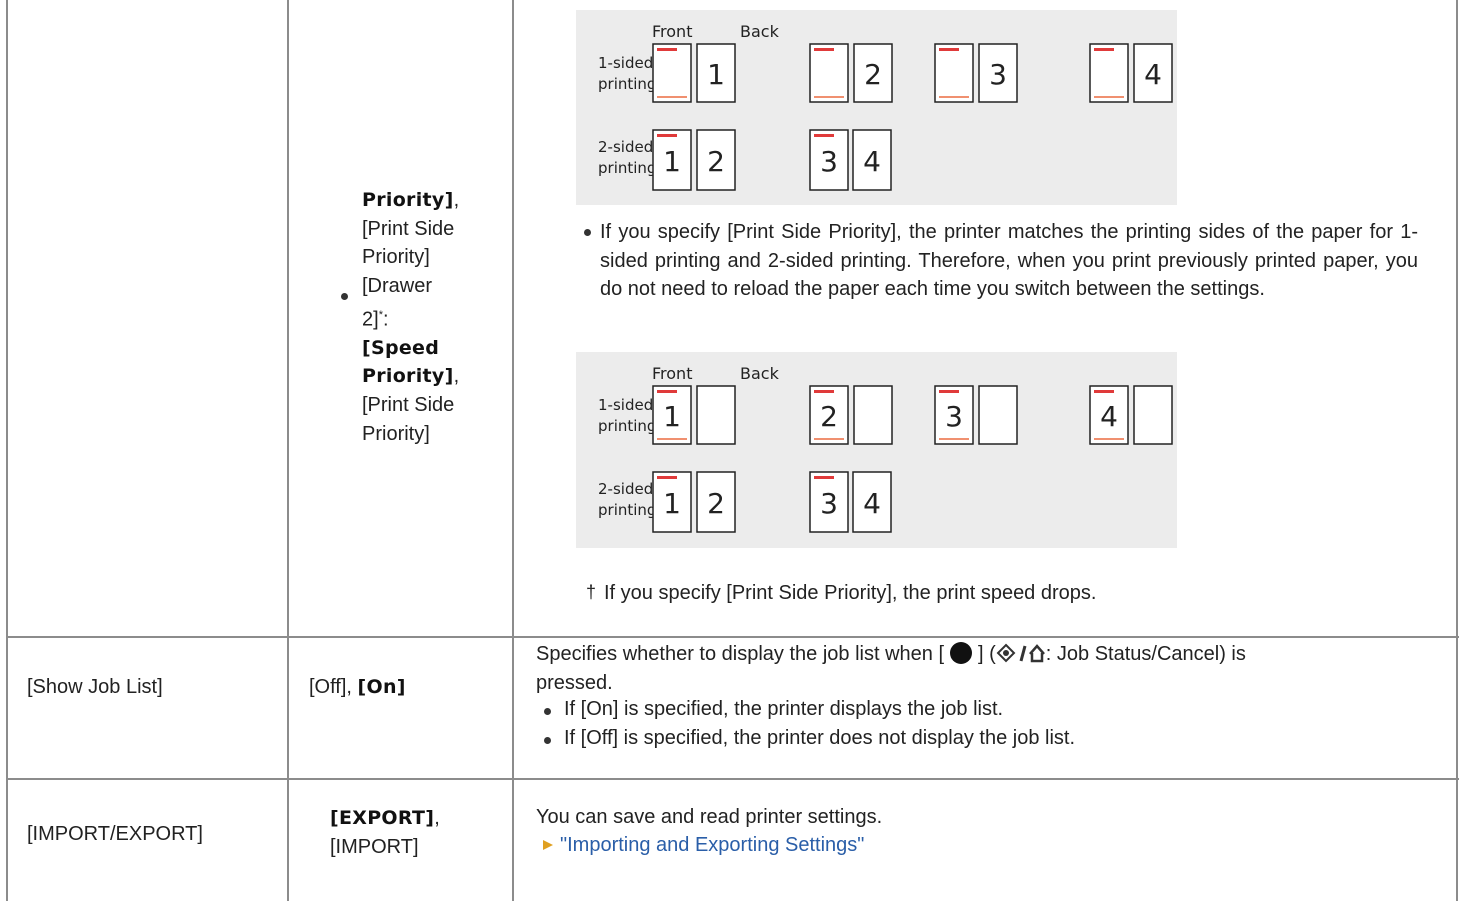  What do you see at coordinates (672, 31) in the screenshot?
I see `column-header: Front` at bounding box center [672, 31].